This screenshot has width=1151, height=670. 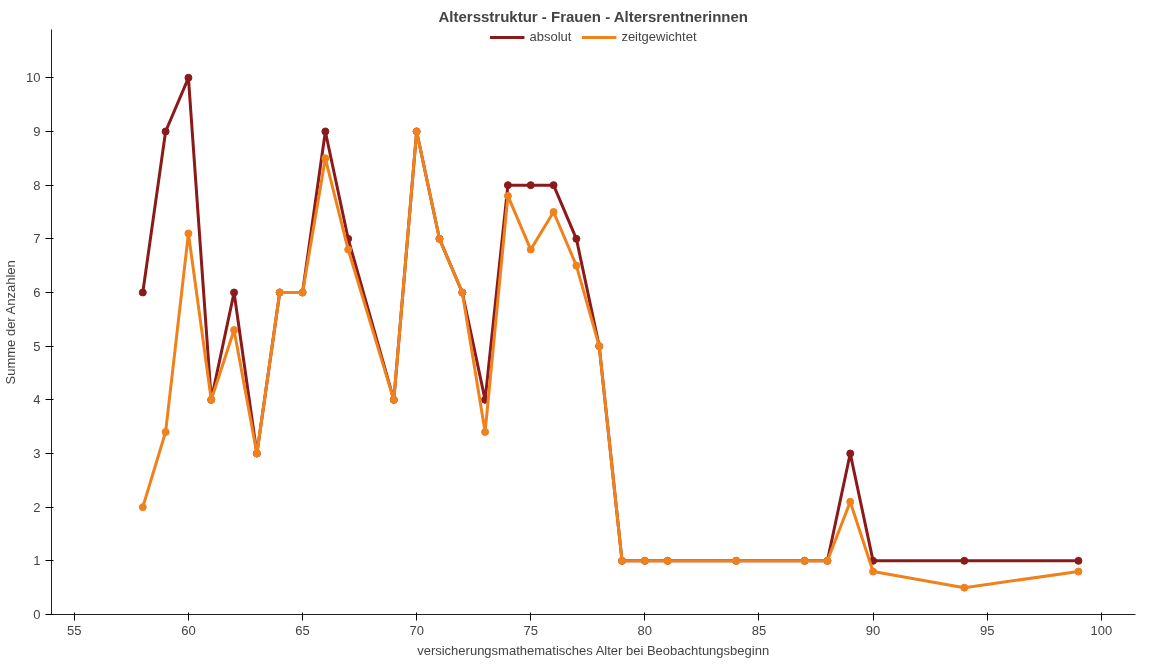 I want to click on y-tick-label: 4, so click(x=37, y=400).